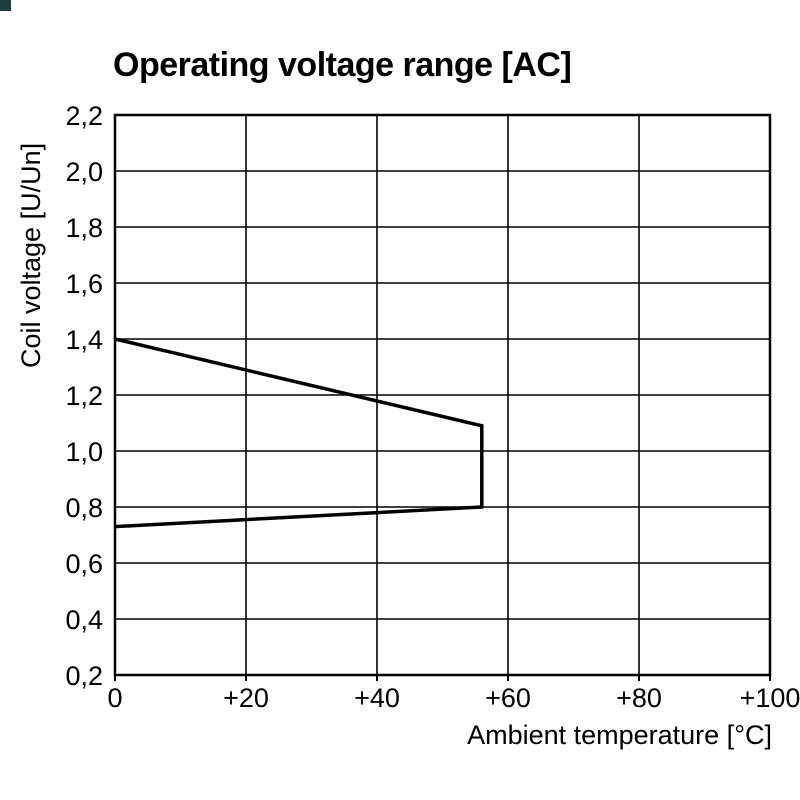  Describe the element at coordinates (84, 116) in the screenshot. I see `y-tick-label: 2,2` at that location.